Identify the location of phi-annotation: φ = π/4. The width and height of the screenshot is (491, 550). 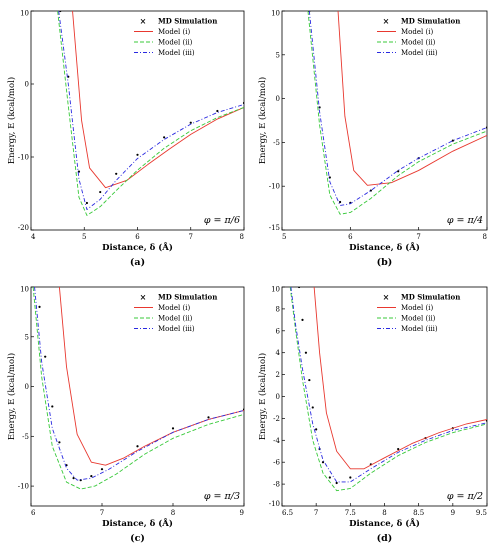
(465, 220).